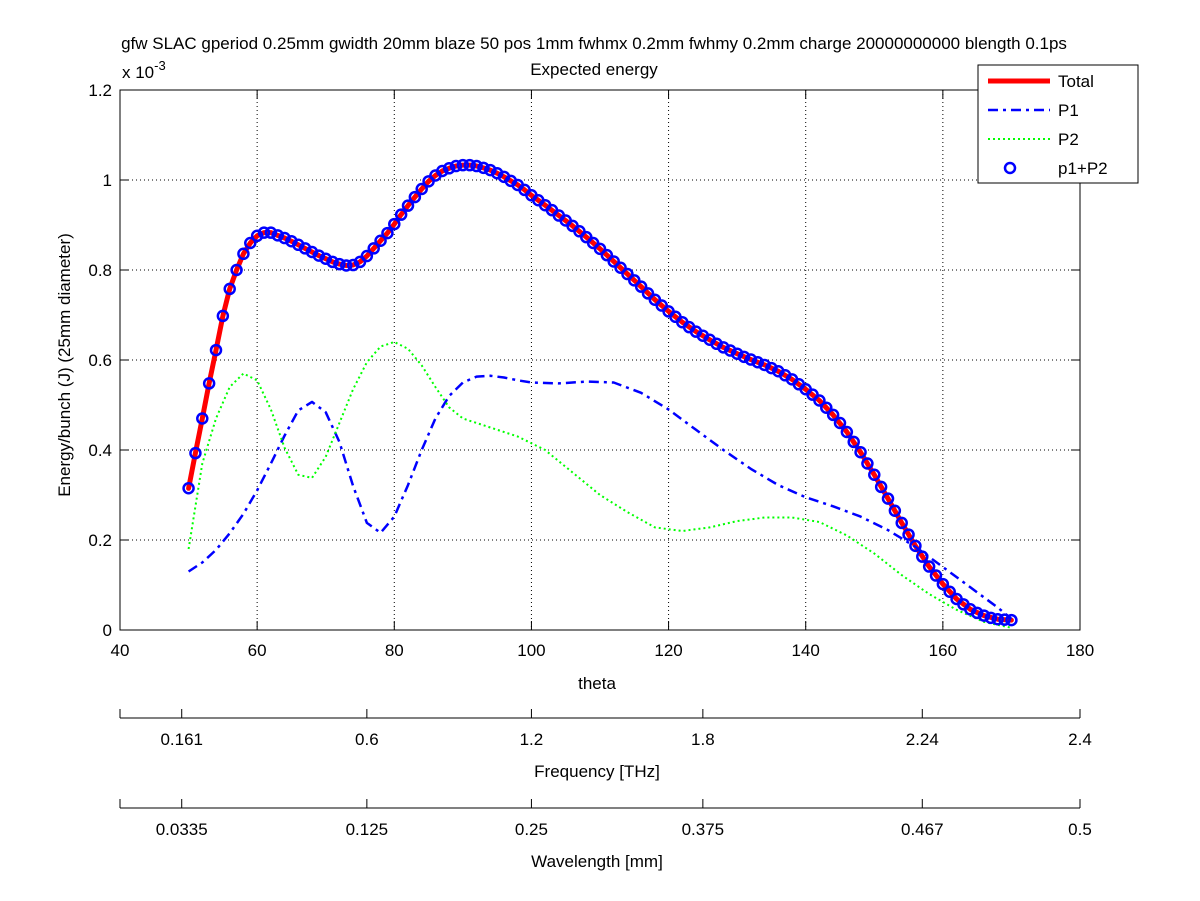 The image size is (1200, 901). I want to click on x-tick-label: 100, so click(531, 650).